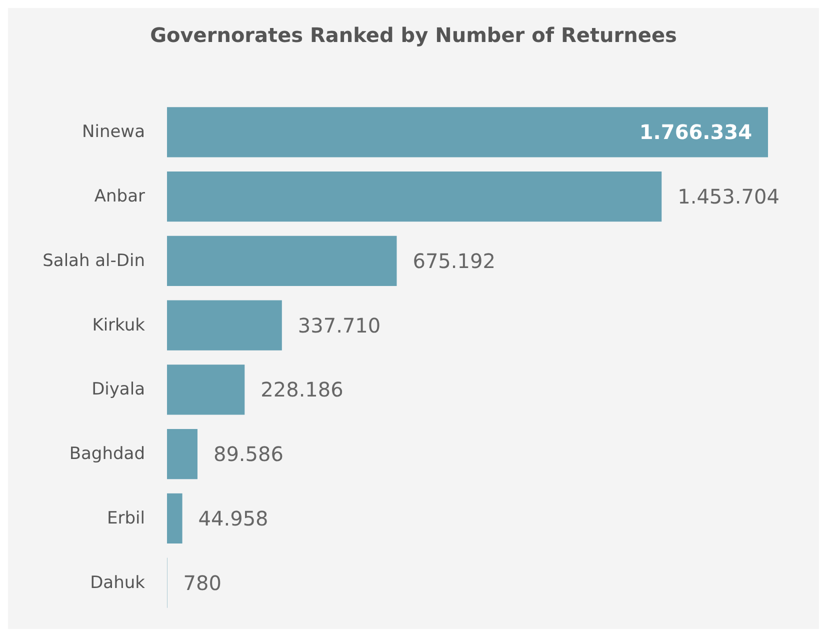 This screenshot has width=827, height=637. I want to click on y-tick-label: Diyala, so click(118, 390).